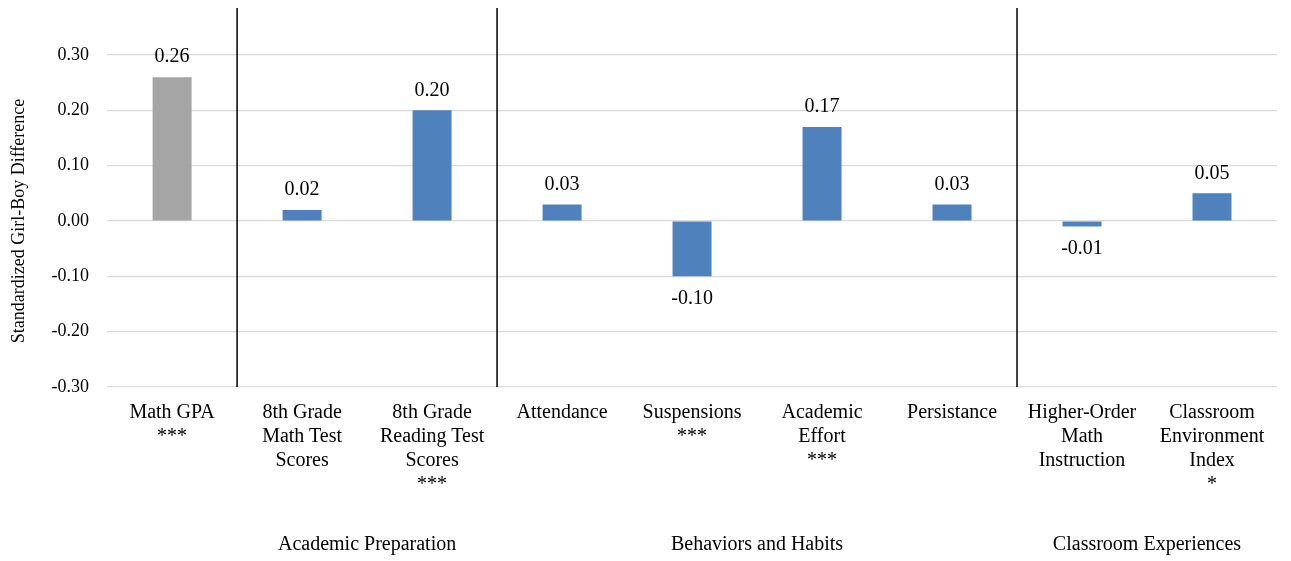  Describe the element at coordinates (73, 164) in the screenshot. I see `y-tick-label: 0.10` at that location.